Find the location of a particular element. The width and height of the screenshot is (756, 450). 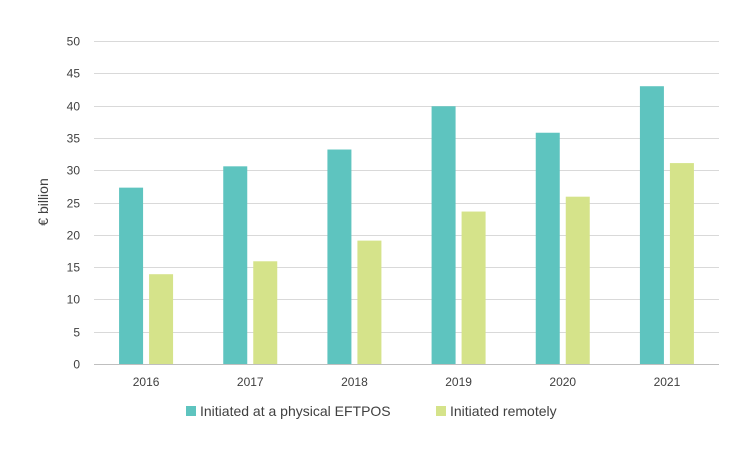

bar-physical-eftpos-2018 is located at coordinates (339, 256).